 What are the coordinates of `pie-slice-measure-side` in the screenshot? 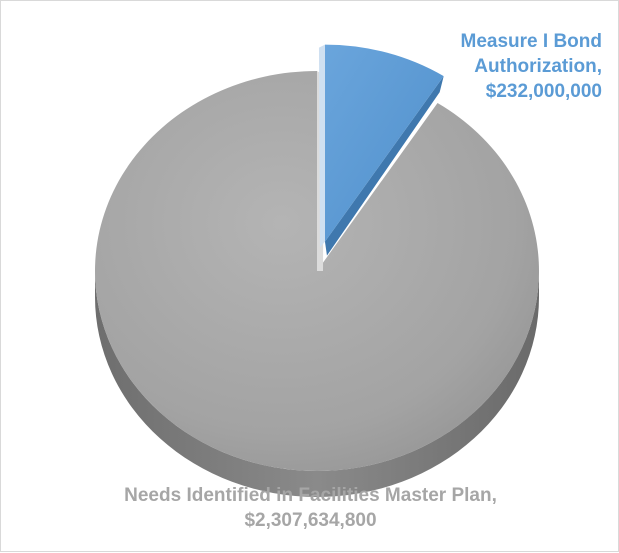 It's located at (384, 166).